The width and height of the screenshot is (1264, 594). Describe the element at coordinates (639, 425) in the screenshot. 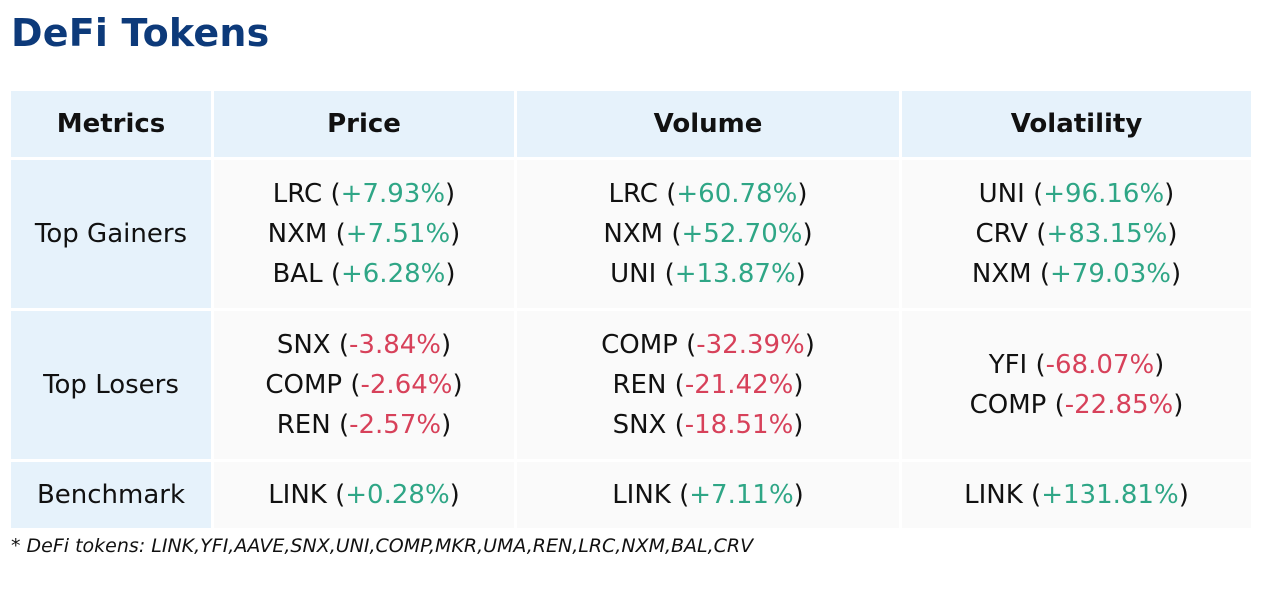

I see `token-symbol: SNX` at that location.